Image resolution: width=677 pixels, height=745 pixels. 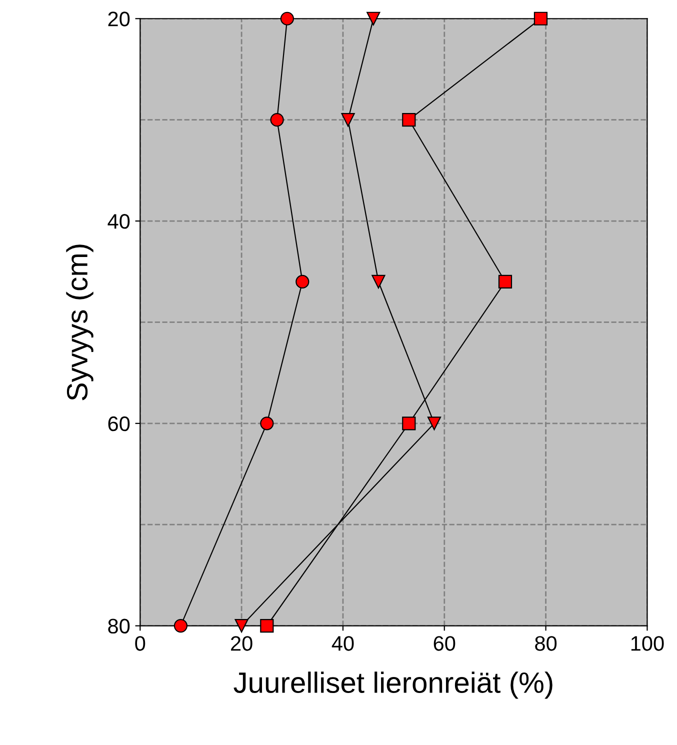 I want to click on y-tick-label: 80, so click(x=119, y=626).